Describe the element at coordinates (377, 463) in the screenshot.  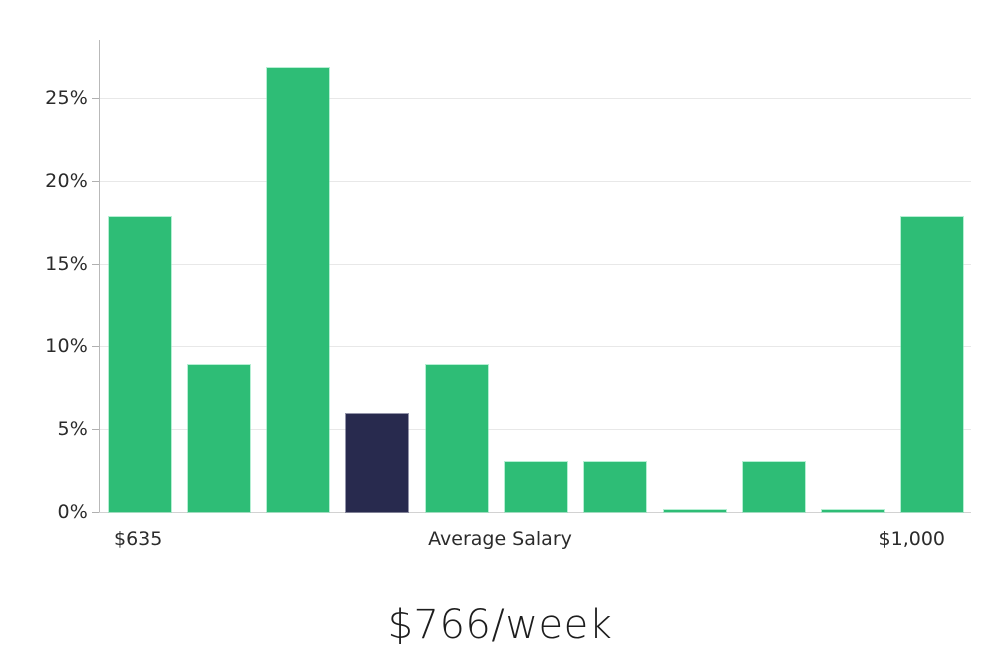
I see `bar-highlighted` at that location.